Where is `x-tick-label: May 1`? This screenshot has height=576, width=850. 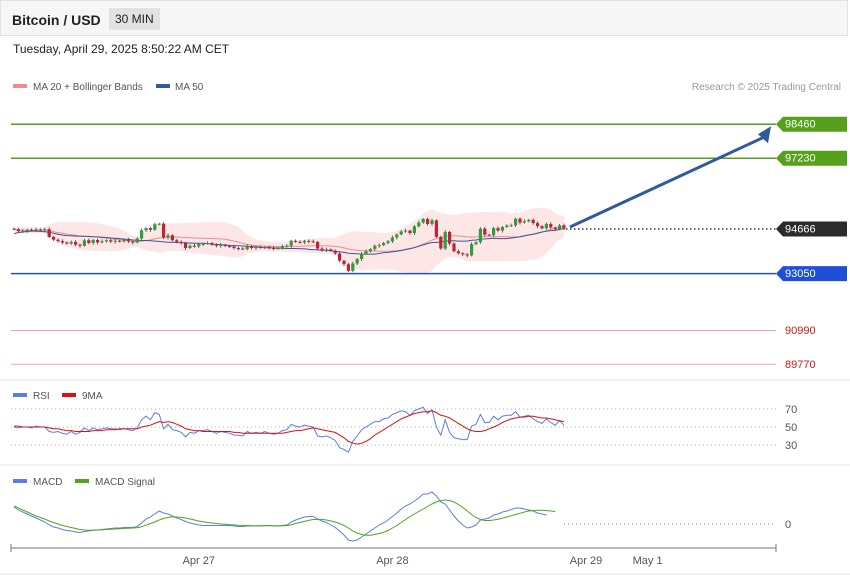
x-tick-label: May 1 is located at coordinates (648, 561).